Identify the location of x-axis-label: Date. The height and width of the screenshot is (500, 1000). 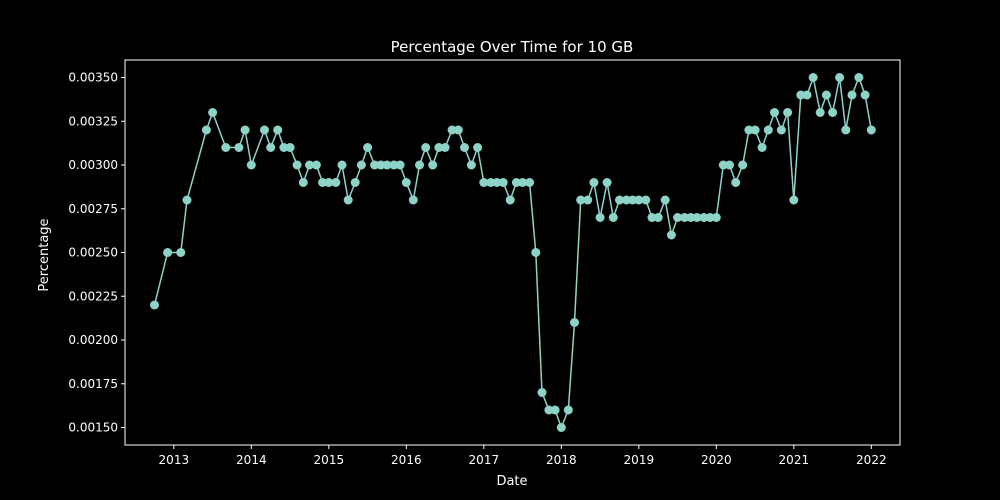
(511, 481).